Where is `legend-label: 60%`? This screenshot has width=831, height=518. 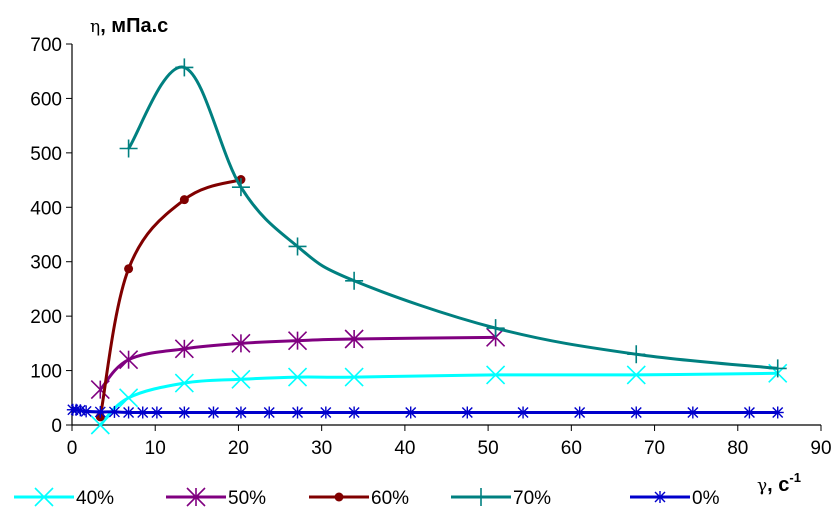
legend-label: 60% is located at coordinates (390, 498).